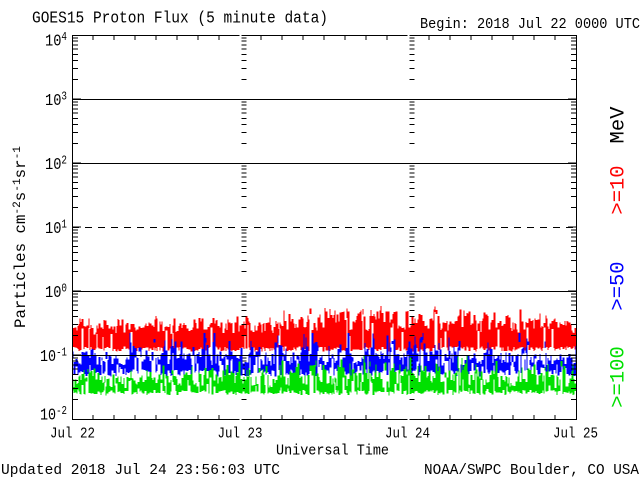 The height and width of the screenshot is (480, 640). What do you see at coordinates (619, 125) in the screenshot?
I see `svg-text: MeV` at bounding box center [619, 125].